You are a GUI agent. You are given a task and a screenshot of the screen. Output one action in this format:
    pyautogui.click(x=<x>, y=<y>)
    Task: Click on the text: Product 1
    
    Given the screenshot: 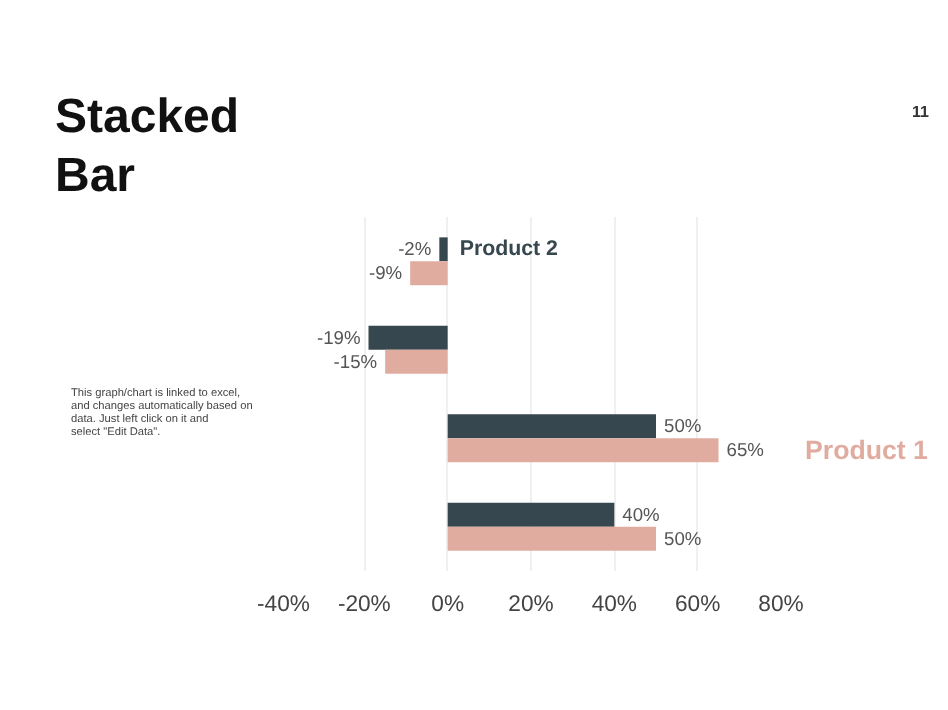 What is the action you would take?
    pyautogui.click(x=867, y=450)
    